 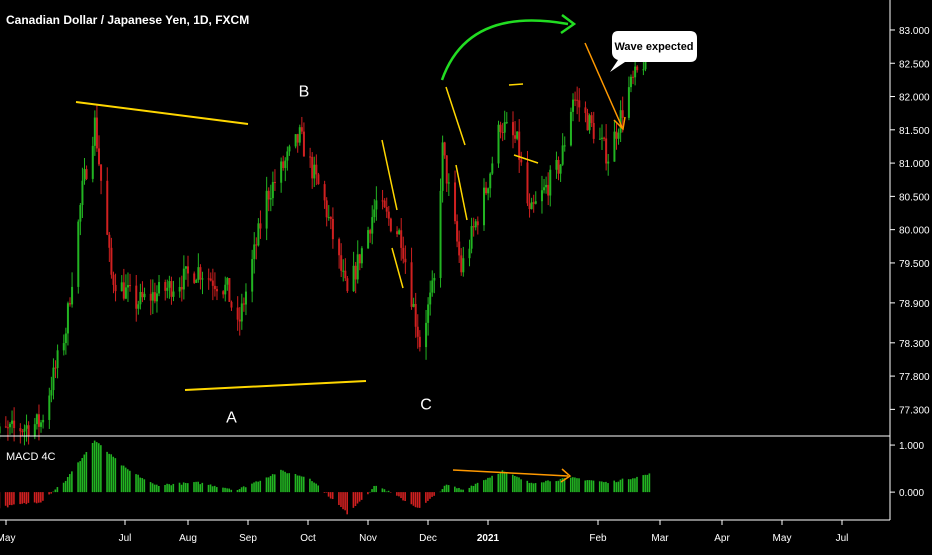 What do you see at coordinates (914, 264) in the screenshot?
I see `price-tick-label: 79.500` at bounding box center [914, 264].